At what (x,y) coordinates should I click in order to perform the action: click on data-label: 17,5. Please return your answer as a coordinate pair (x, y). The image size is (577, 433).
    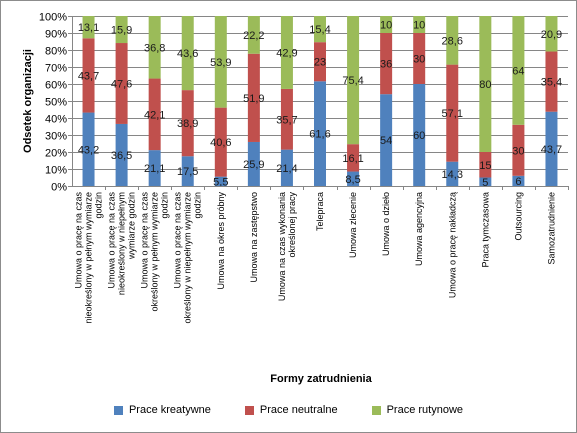
    Looking at the image, I should click on (187, 172).